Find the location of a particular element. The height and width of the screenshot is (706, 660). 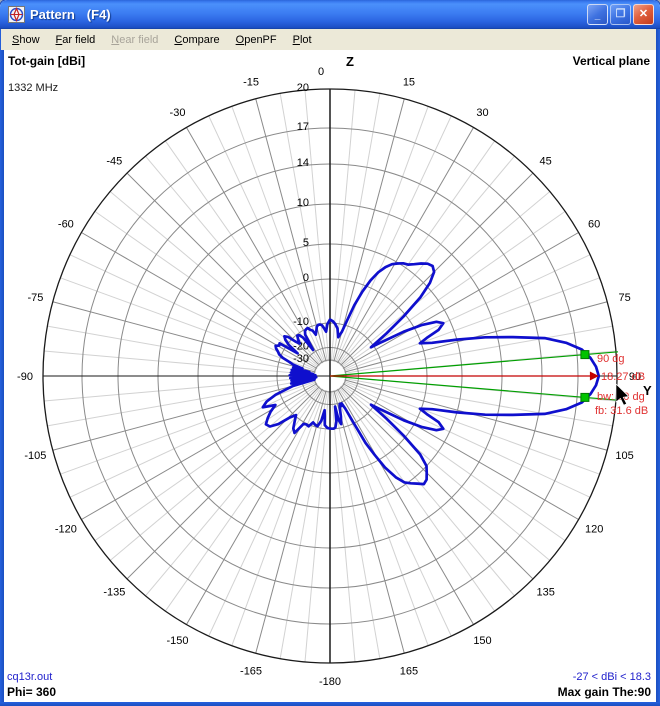

dbi-range-label: -27 < dBi < 18.3 is located at coordinates (611, 677).